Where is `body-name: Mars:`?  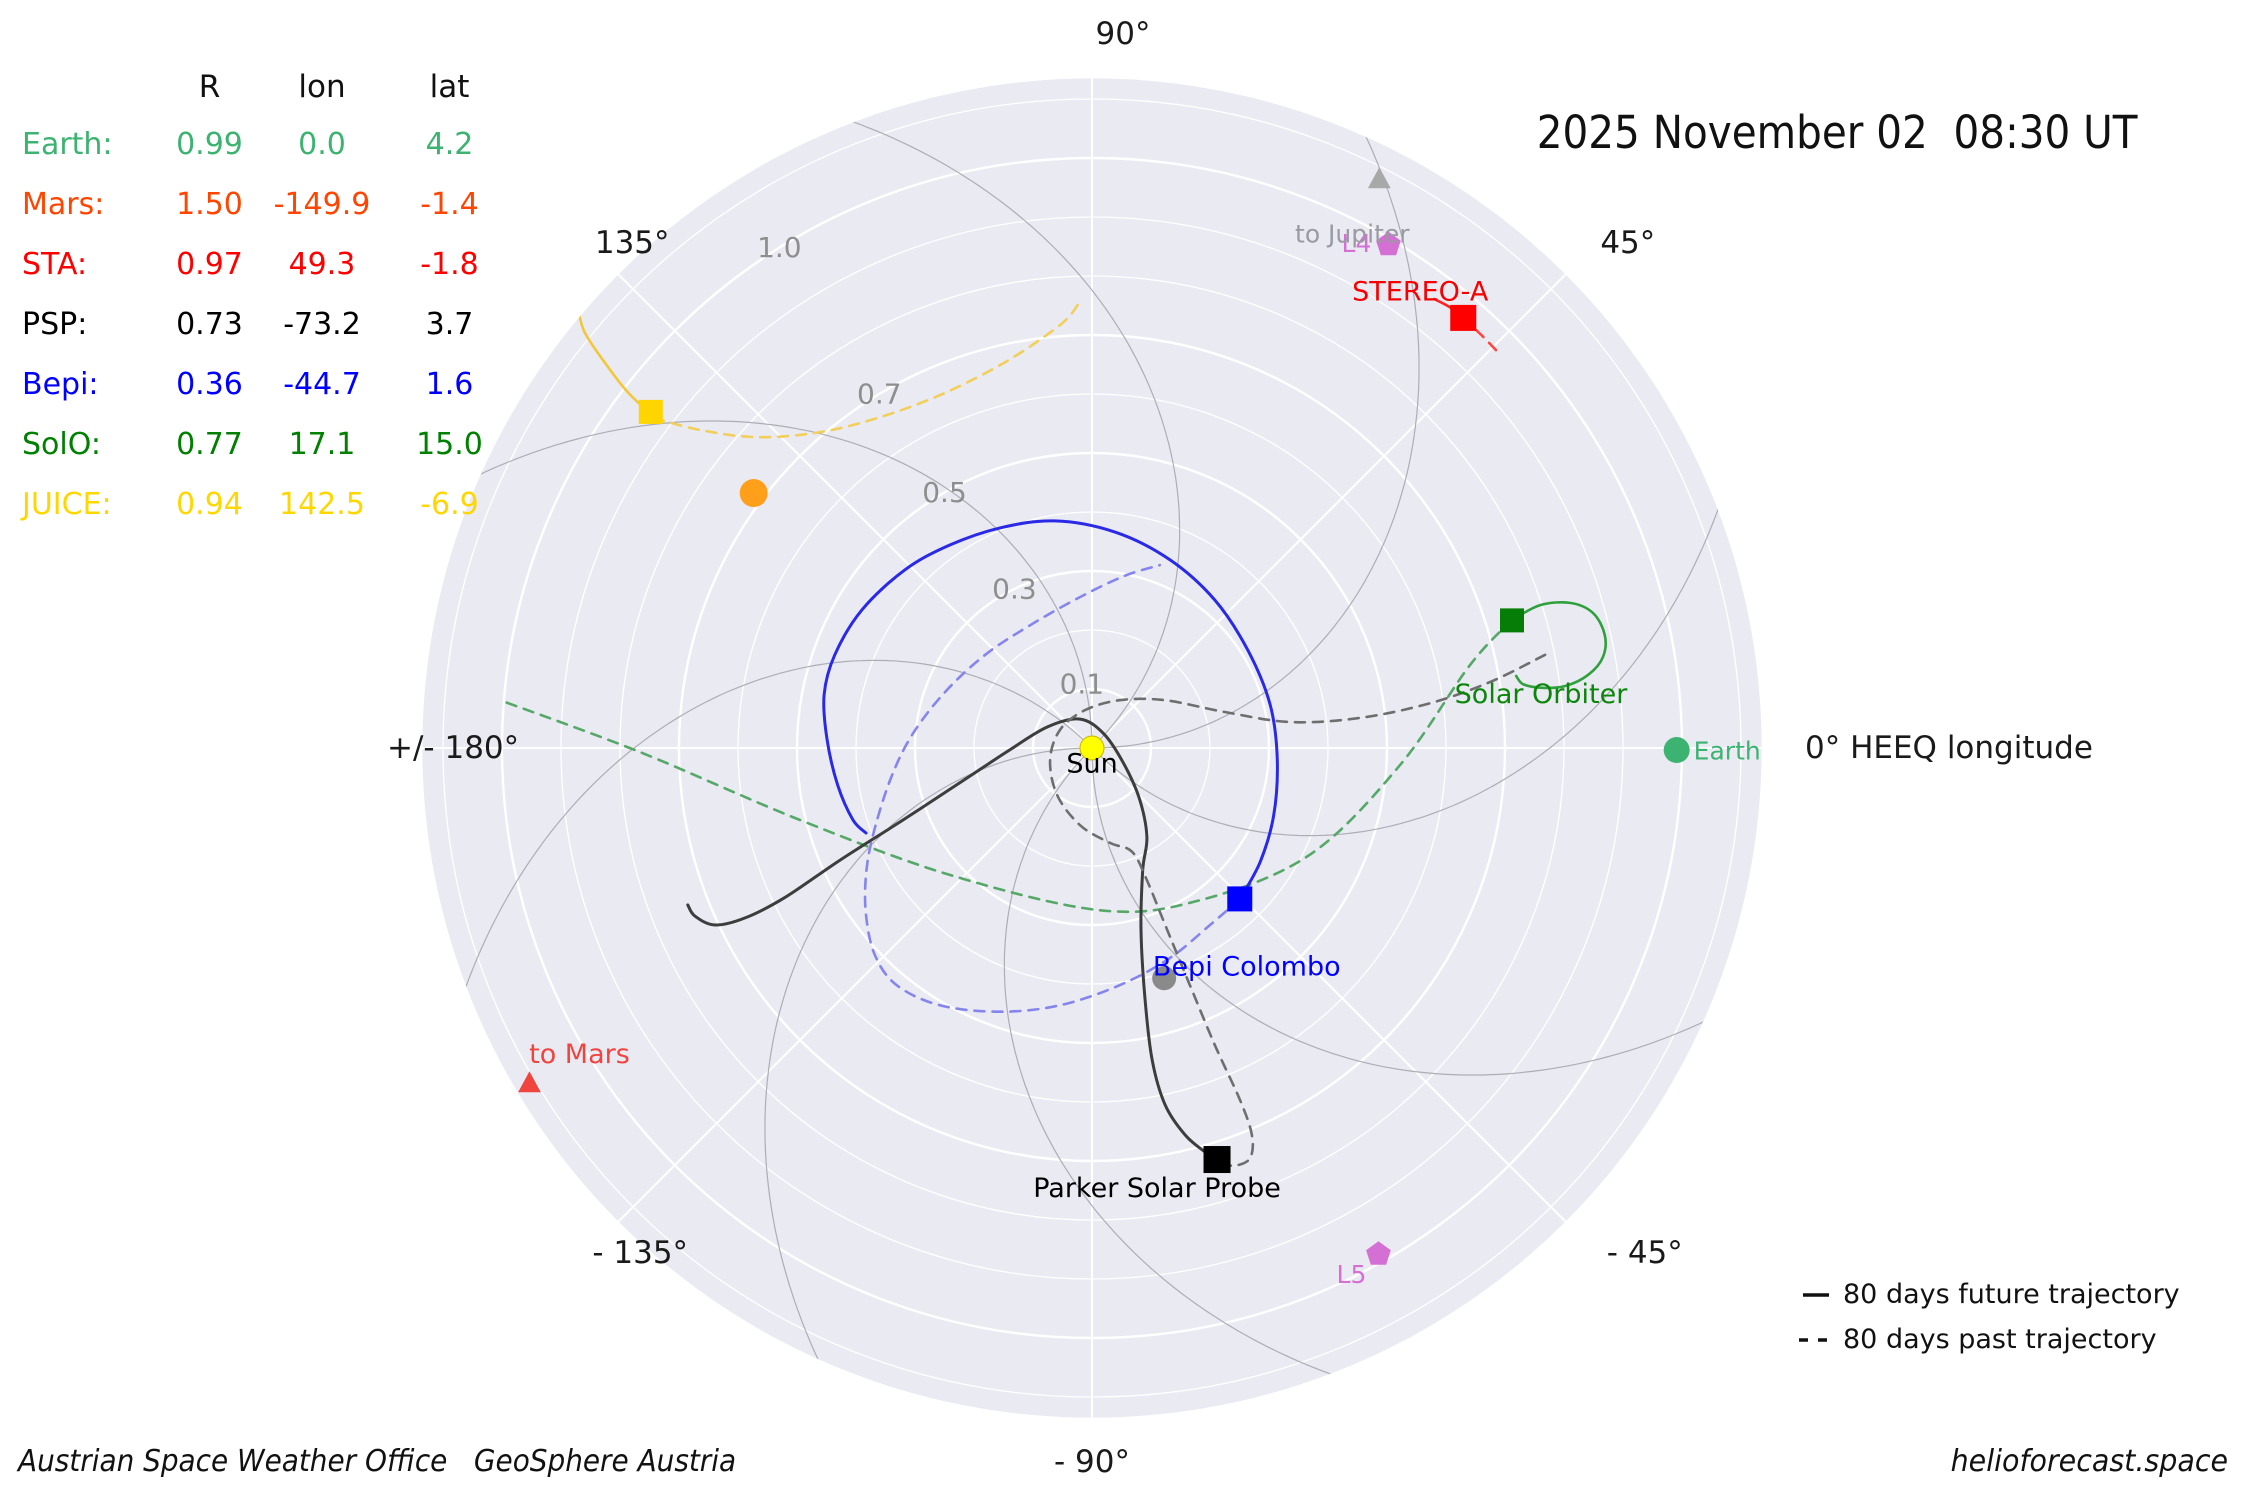 body-name: Mars: is located at coordinates (63, 204).